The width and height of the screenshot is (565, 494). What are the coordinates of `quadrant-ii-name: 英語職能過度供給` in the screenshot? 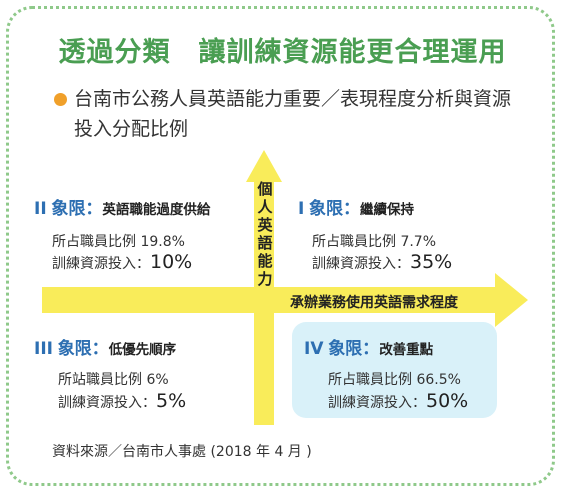 It's located at (156, 210).